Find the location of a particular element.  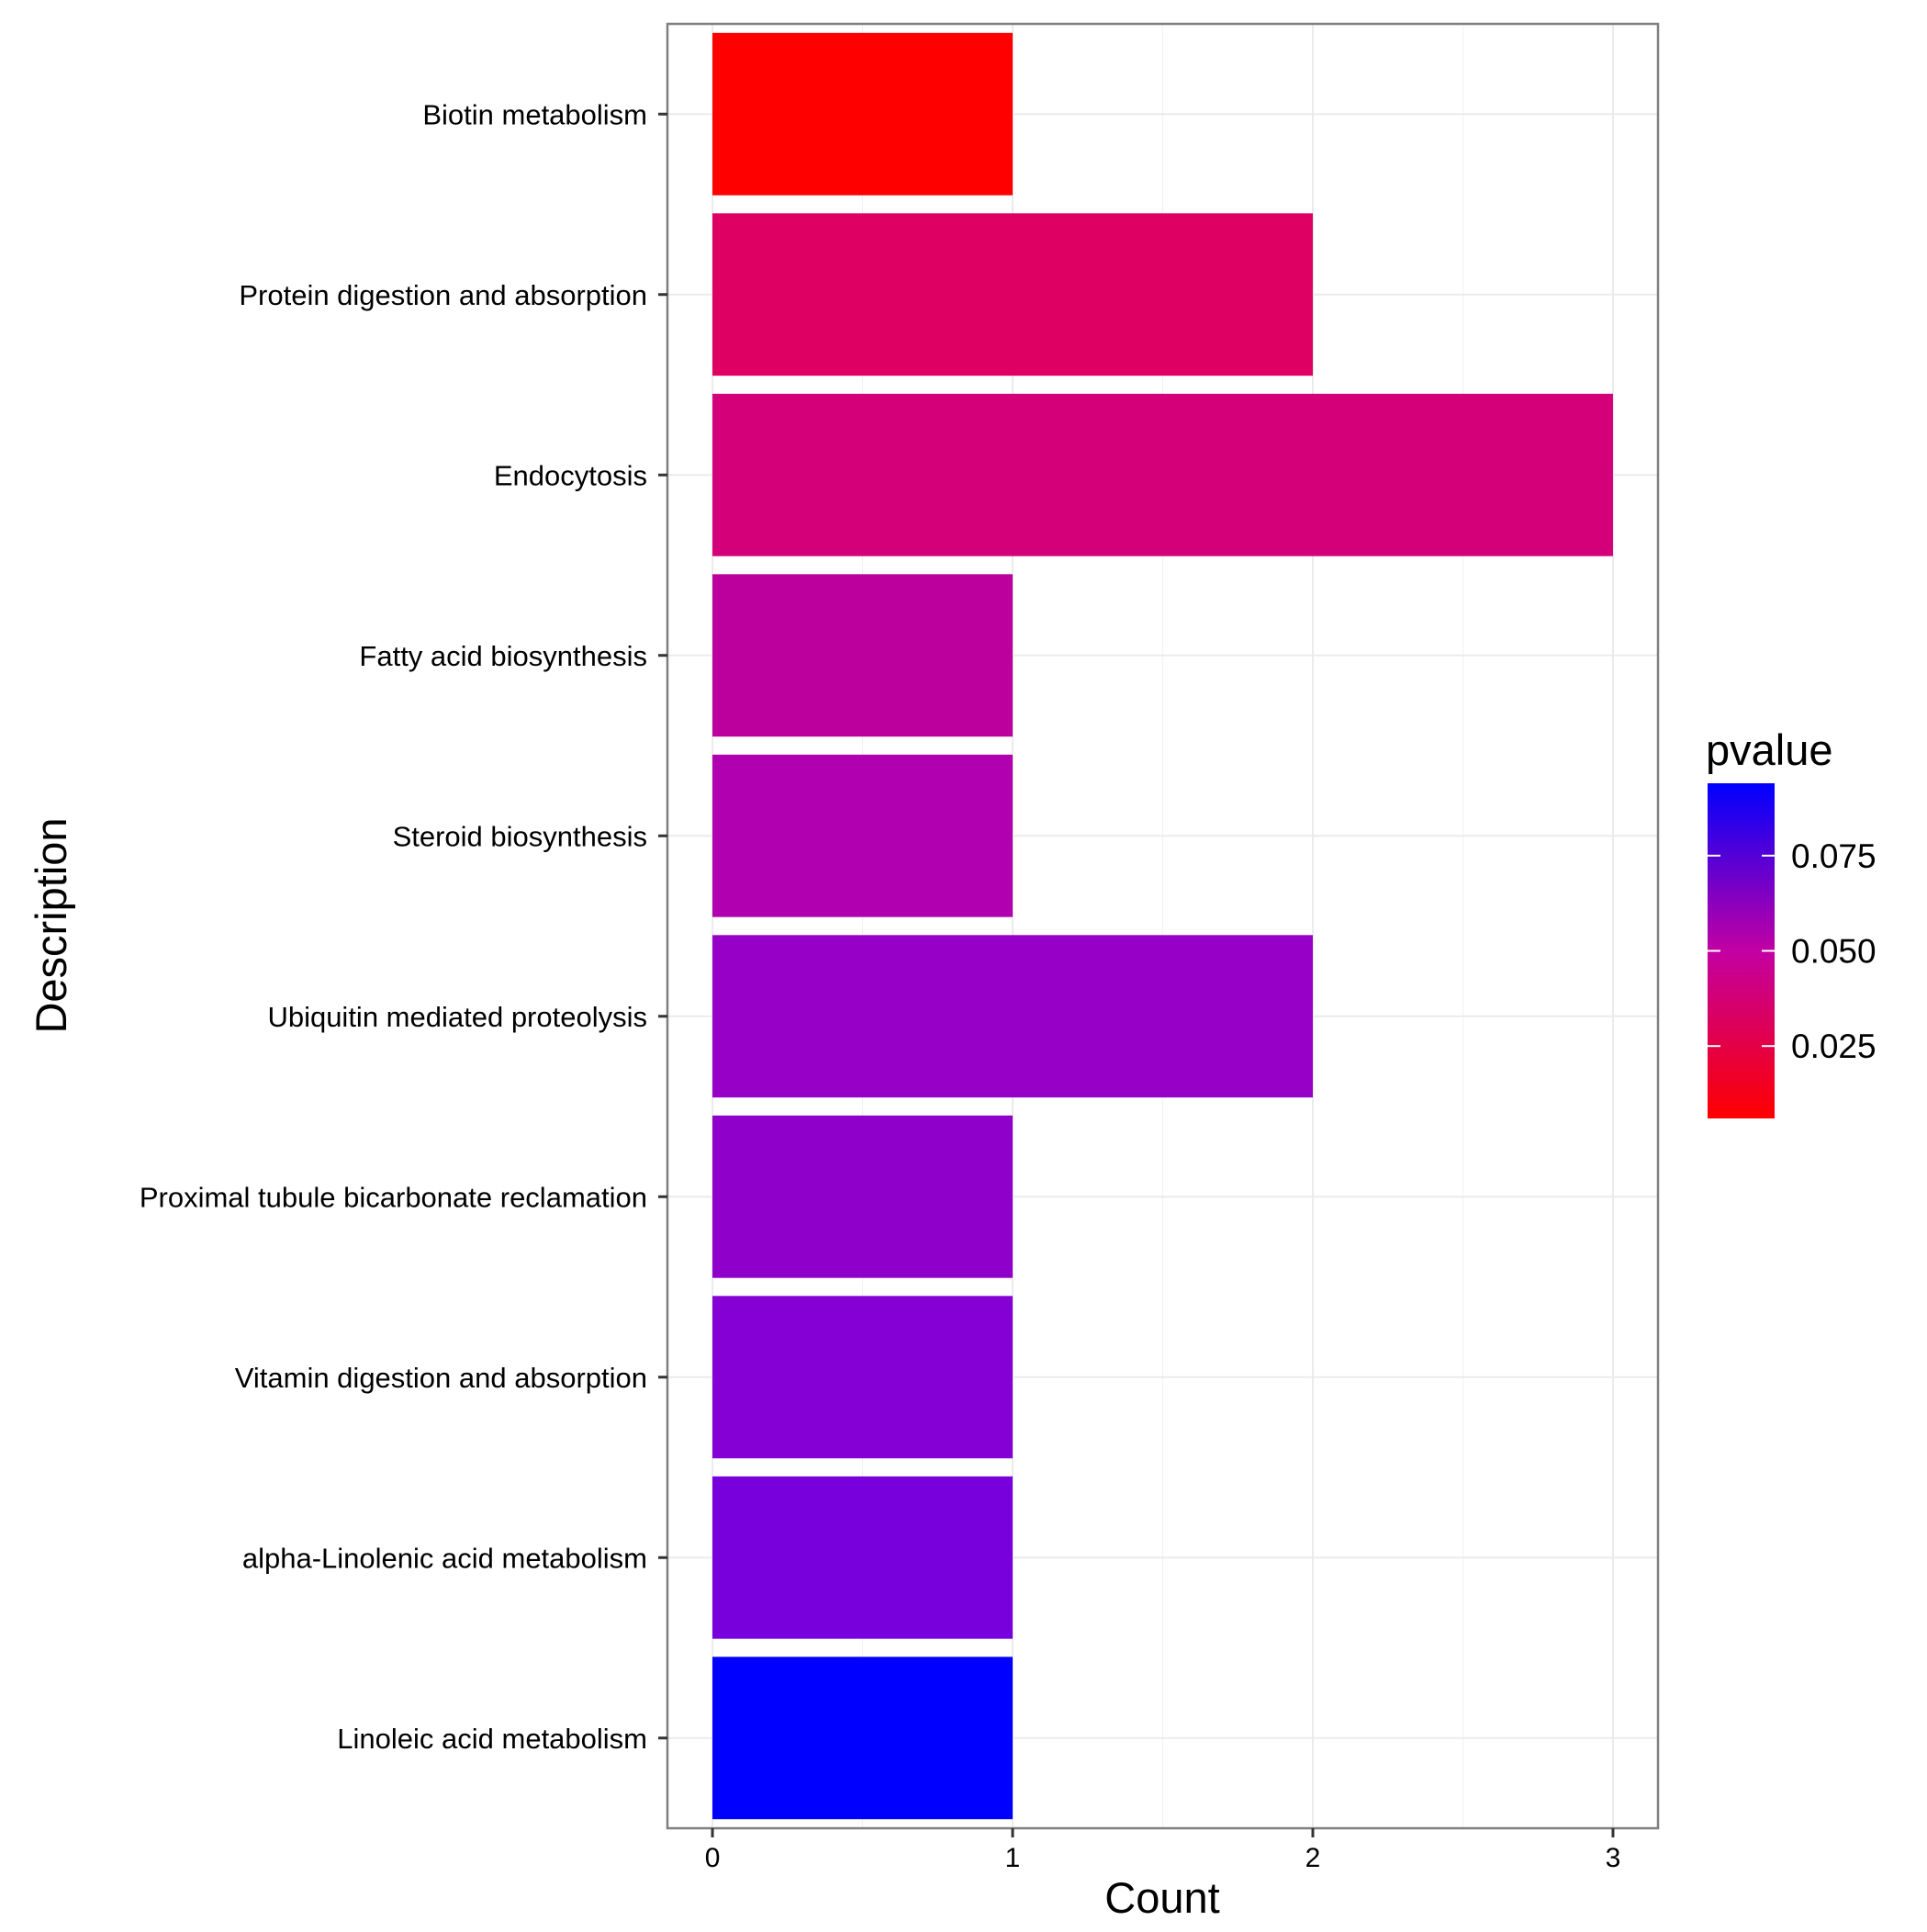

colorbar-tick-label: 0.025 is located at coordinates (1834, 1046).